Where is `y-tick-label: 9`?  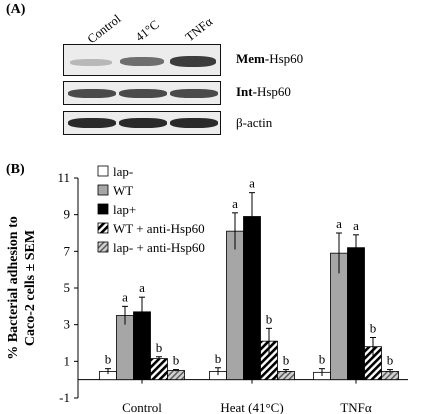
y-tick-label: 9 is located at coordinates (67, 214).